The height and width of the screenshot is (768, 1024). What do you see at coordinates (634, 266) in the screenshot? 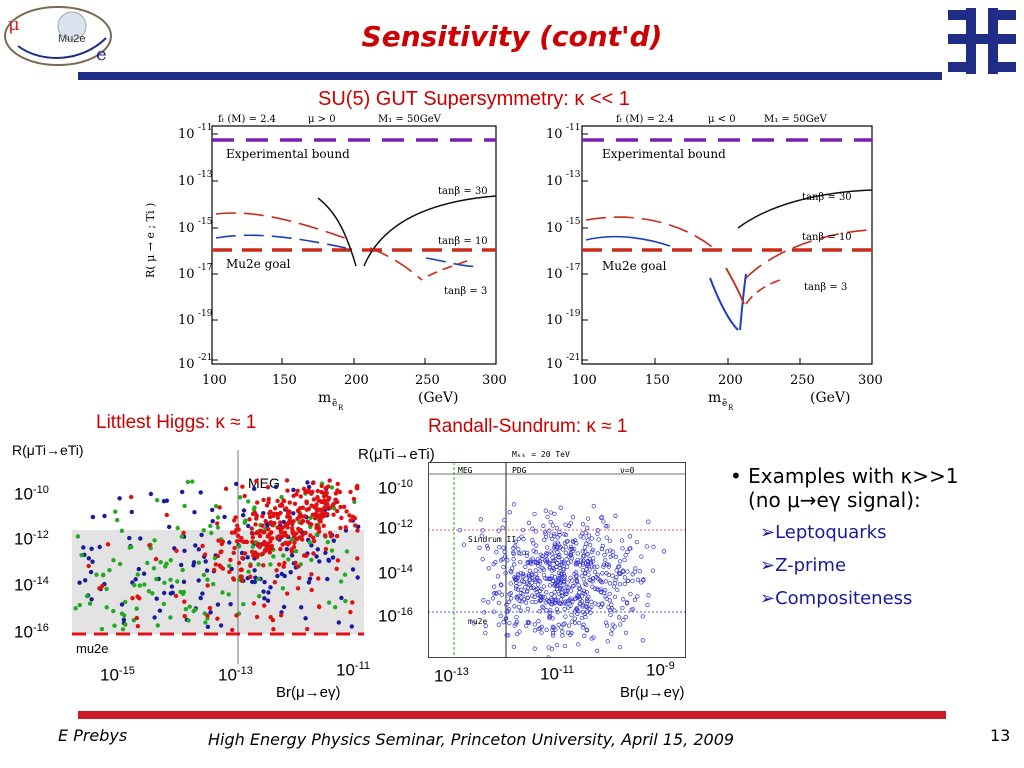
I see `mu2e-goal-label: Mu2e goal` at bounding box center [634, 266].